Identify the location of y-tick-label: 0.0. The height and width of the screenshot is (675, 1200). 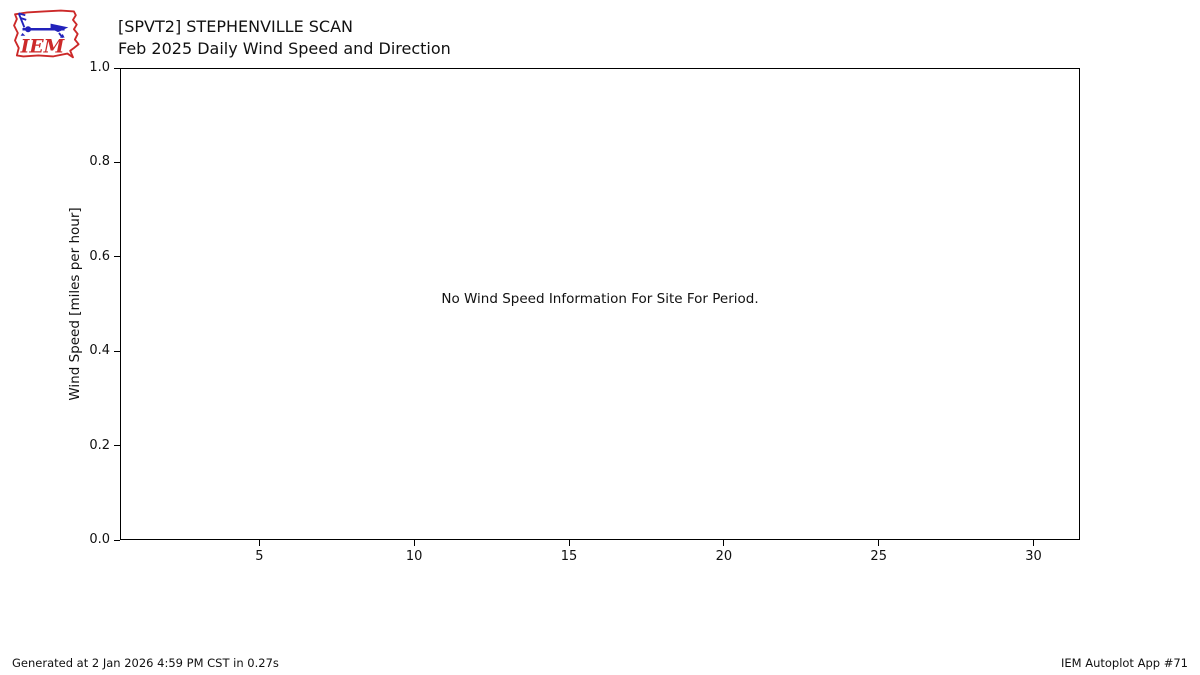
(99, 539).